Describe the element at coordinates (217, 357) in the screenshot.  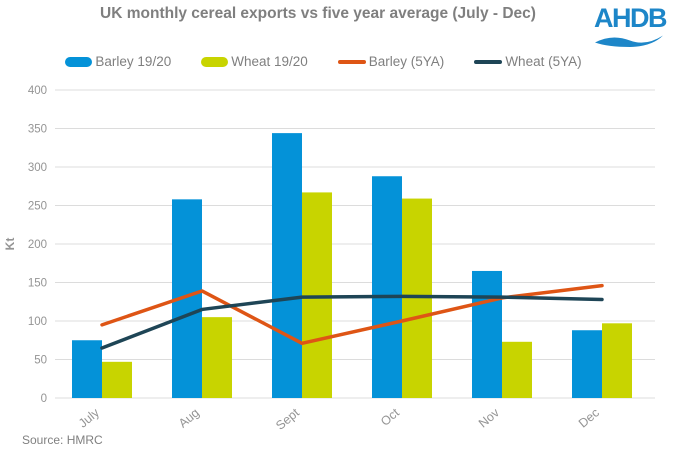
I see `bar-wheat-19-20-aug` at that location.